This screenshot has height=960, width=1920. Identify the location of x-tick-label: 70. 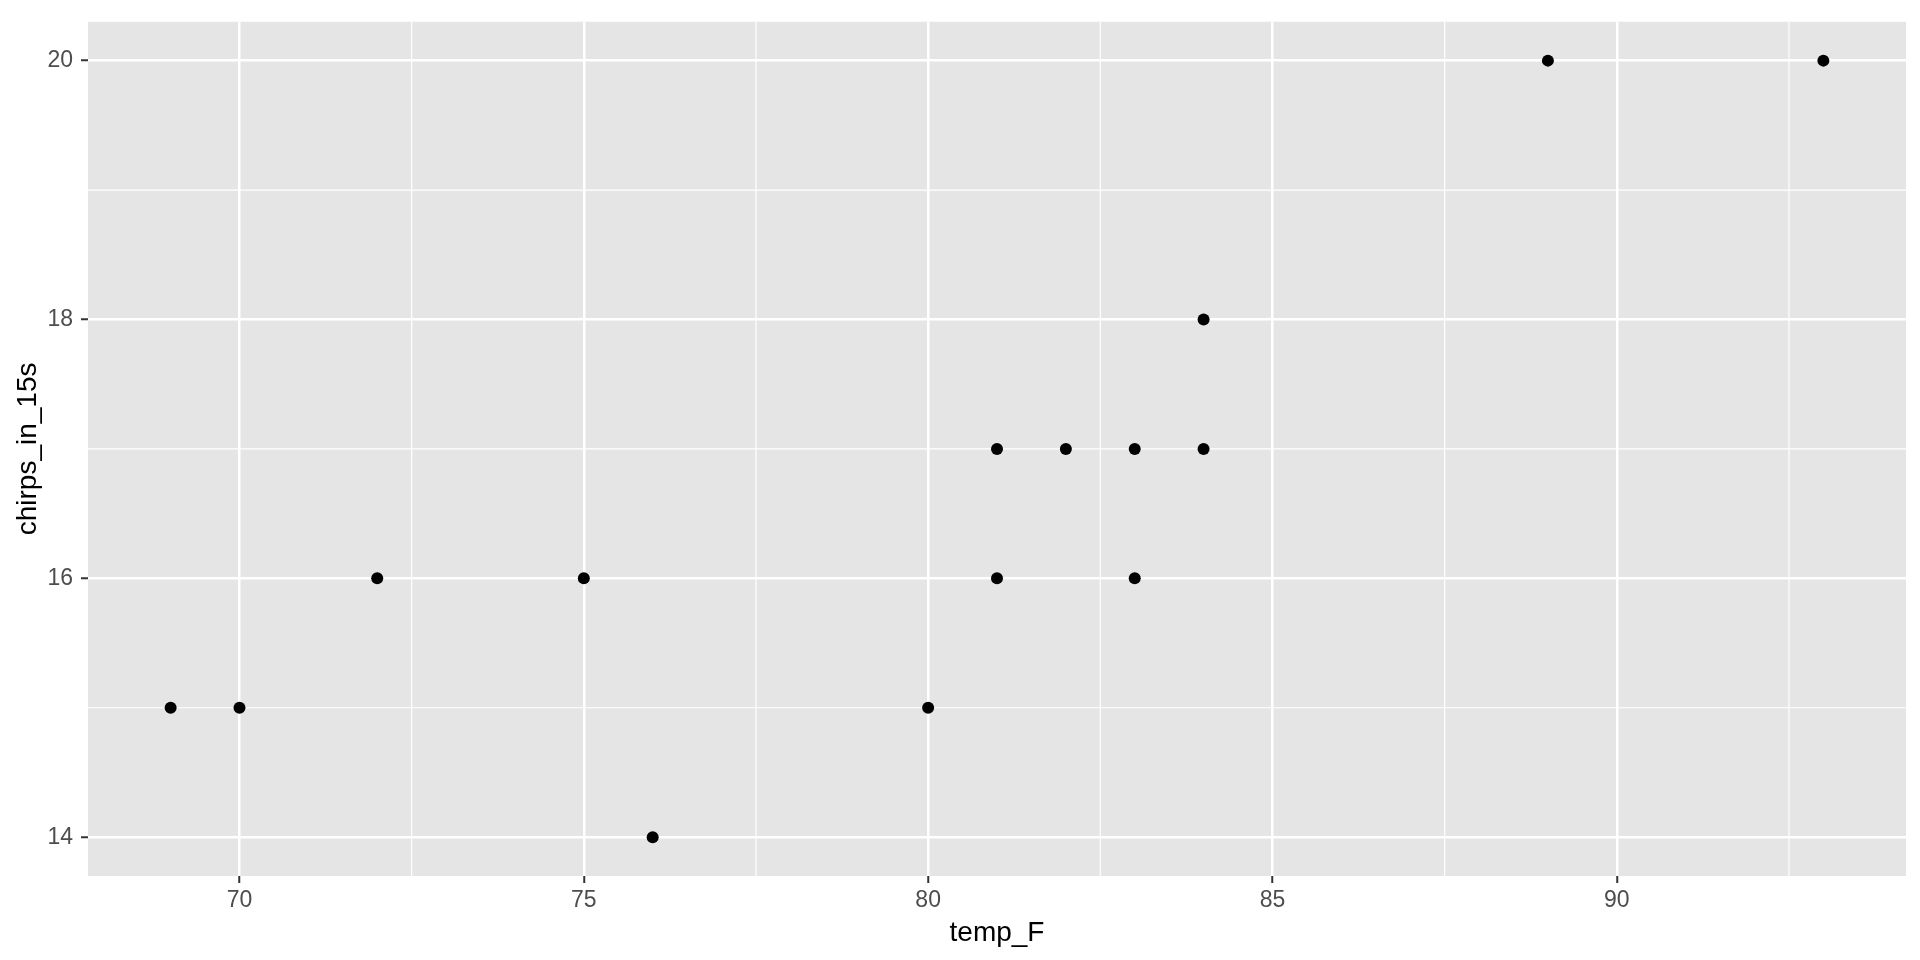
(239, 899).